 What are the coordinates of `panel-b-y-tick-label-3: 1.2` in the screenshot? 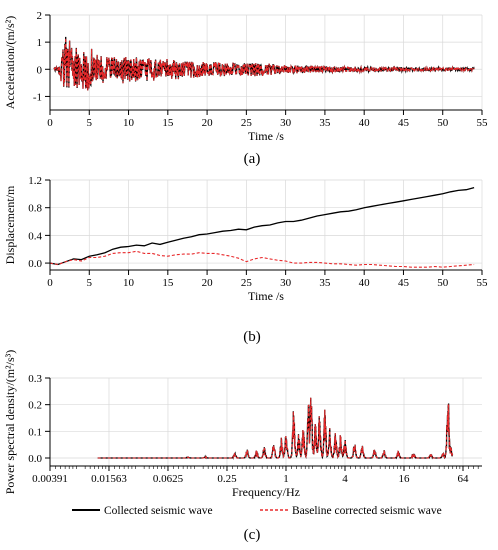 It's located at (35, 181).